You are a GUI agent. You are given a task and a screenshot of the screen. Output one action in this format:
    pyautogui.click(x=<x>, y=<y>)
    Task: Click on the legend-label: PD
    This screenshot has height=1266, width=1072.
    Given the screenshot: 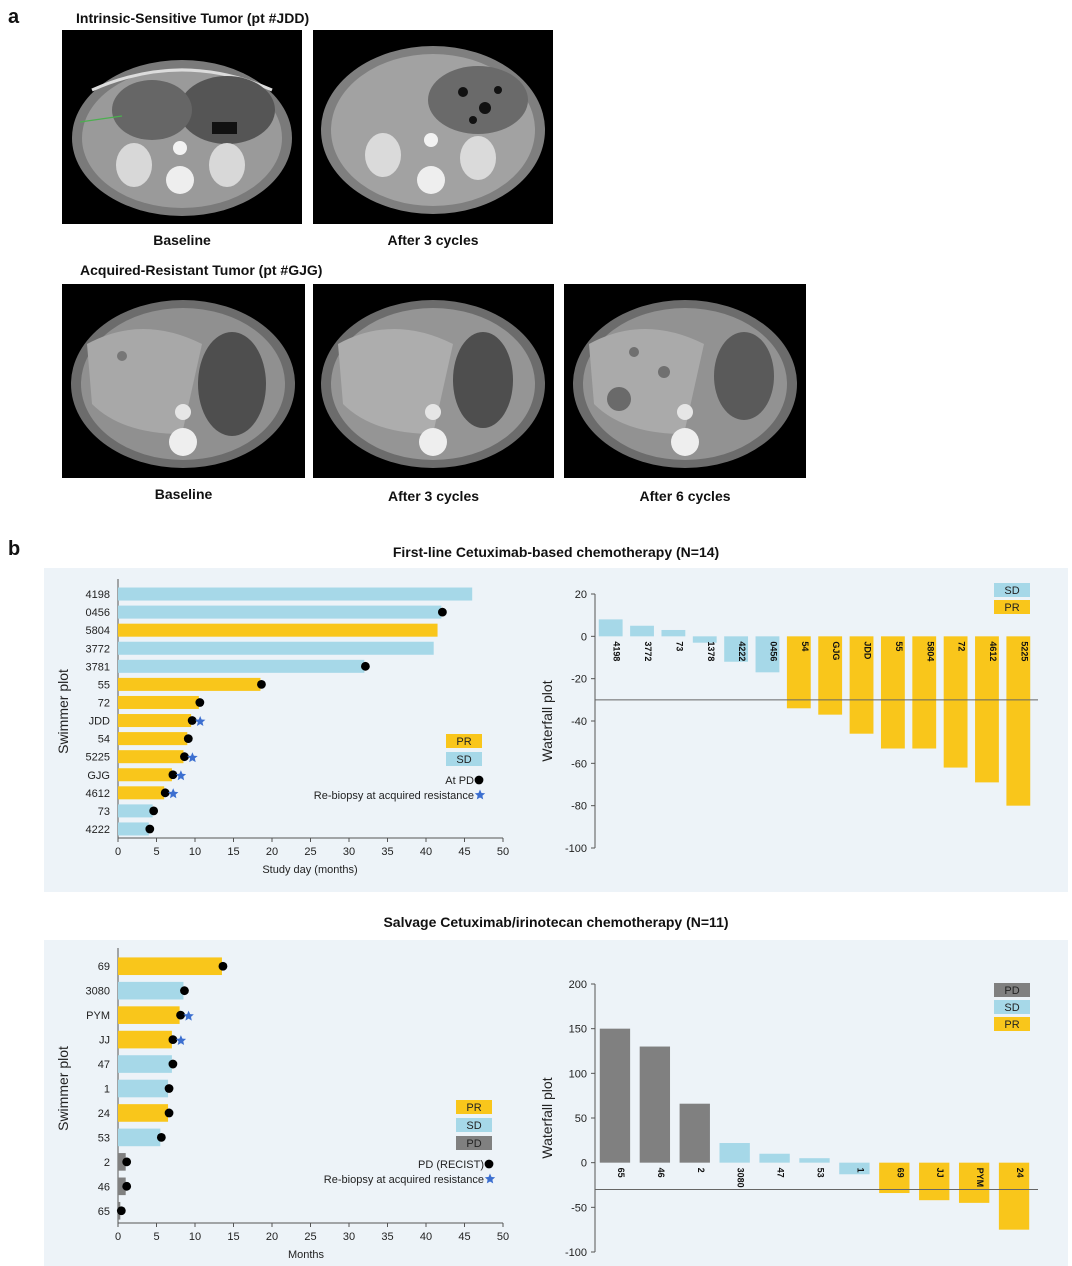 What is the action you would take?
    pyautogui.click(x=1011, y=991)
    